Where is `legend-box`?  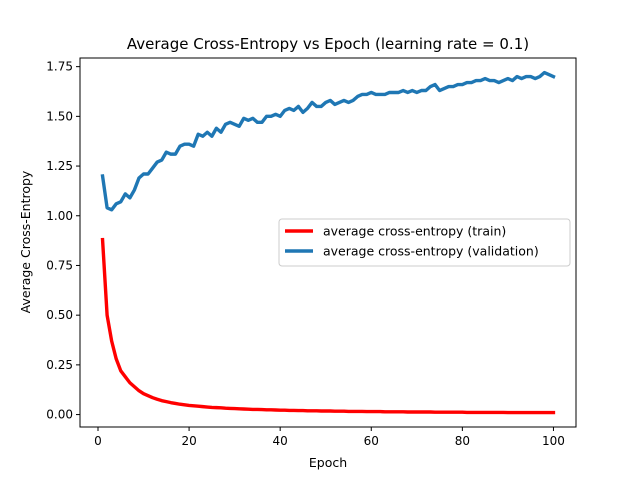
legend-box is located at coordinates (424, 242).